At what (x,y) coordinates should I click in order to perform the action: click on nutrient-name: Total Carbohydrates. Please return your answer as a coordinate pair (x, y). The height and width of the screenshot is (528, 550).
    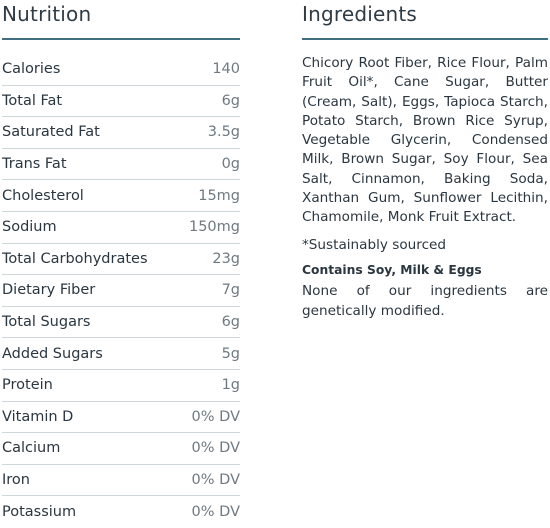
    Looking at the image, I should click on (75, 258).